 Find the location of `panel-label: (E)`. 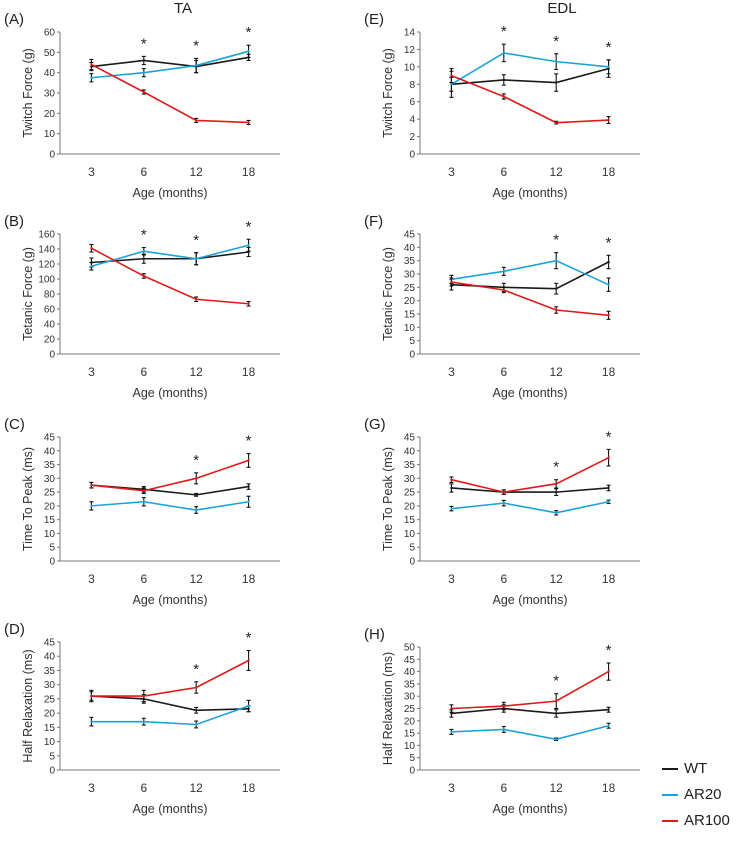

panel-label: (E) is located at coordinates (374, 19).